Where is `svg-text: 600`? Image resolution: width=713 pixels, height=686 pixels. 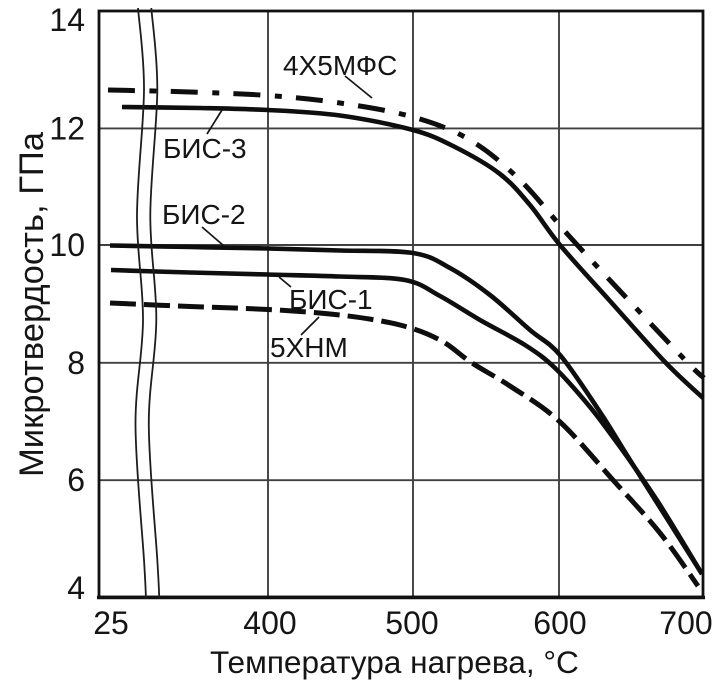
svg-text: 600 is located at coordinates (559, 623).